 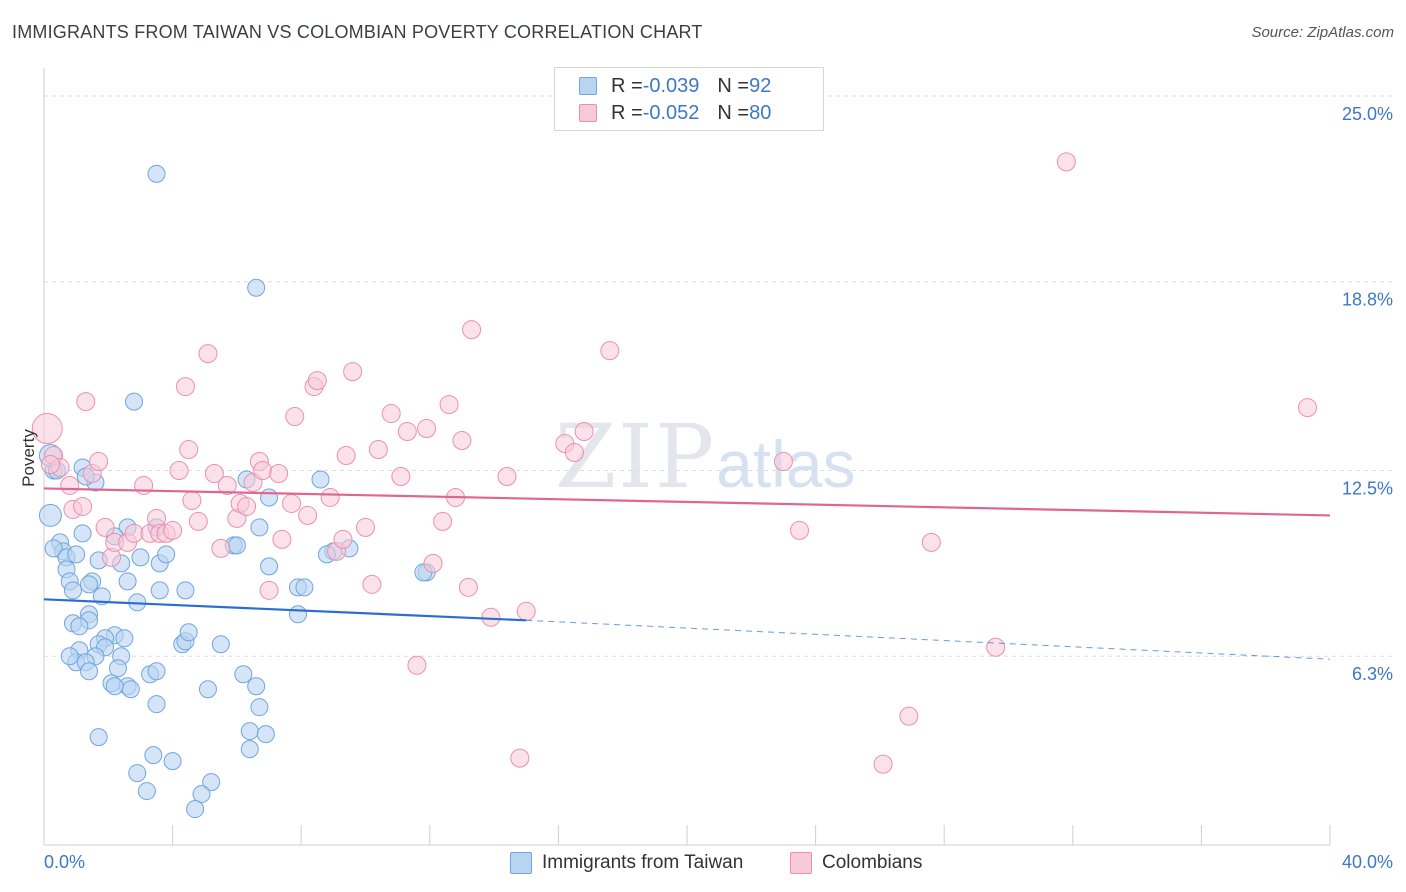 I want to click on y-axis-label: Poverty, so click(x=28, y=458).